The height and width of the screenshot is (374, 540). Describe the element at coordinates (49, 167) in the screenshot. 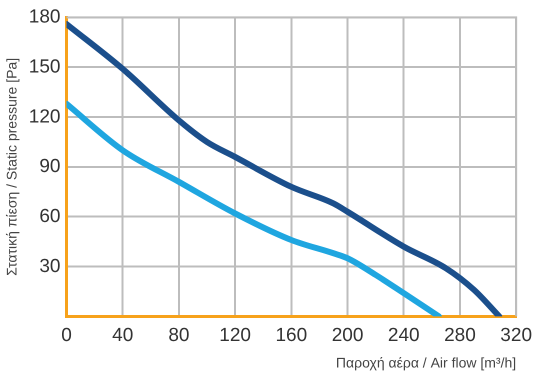

I see `y-tick-label: 90` at that location.